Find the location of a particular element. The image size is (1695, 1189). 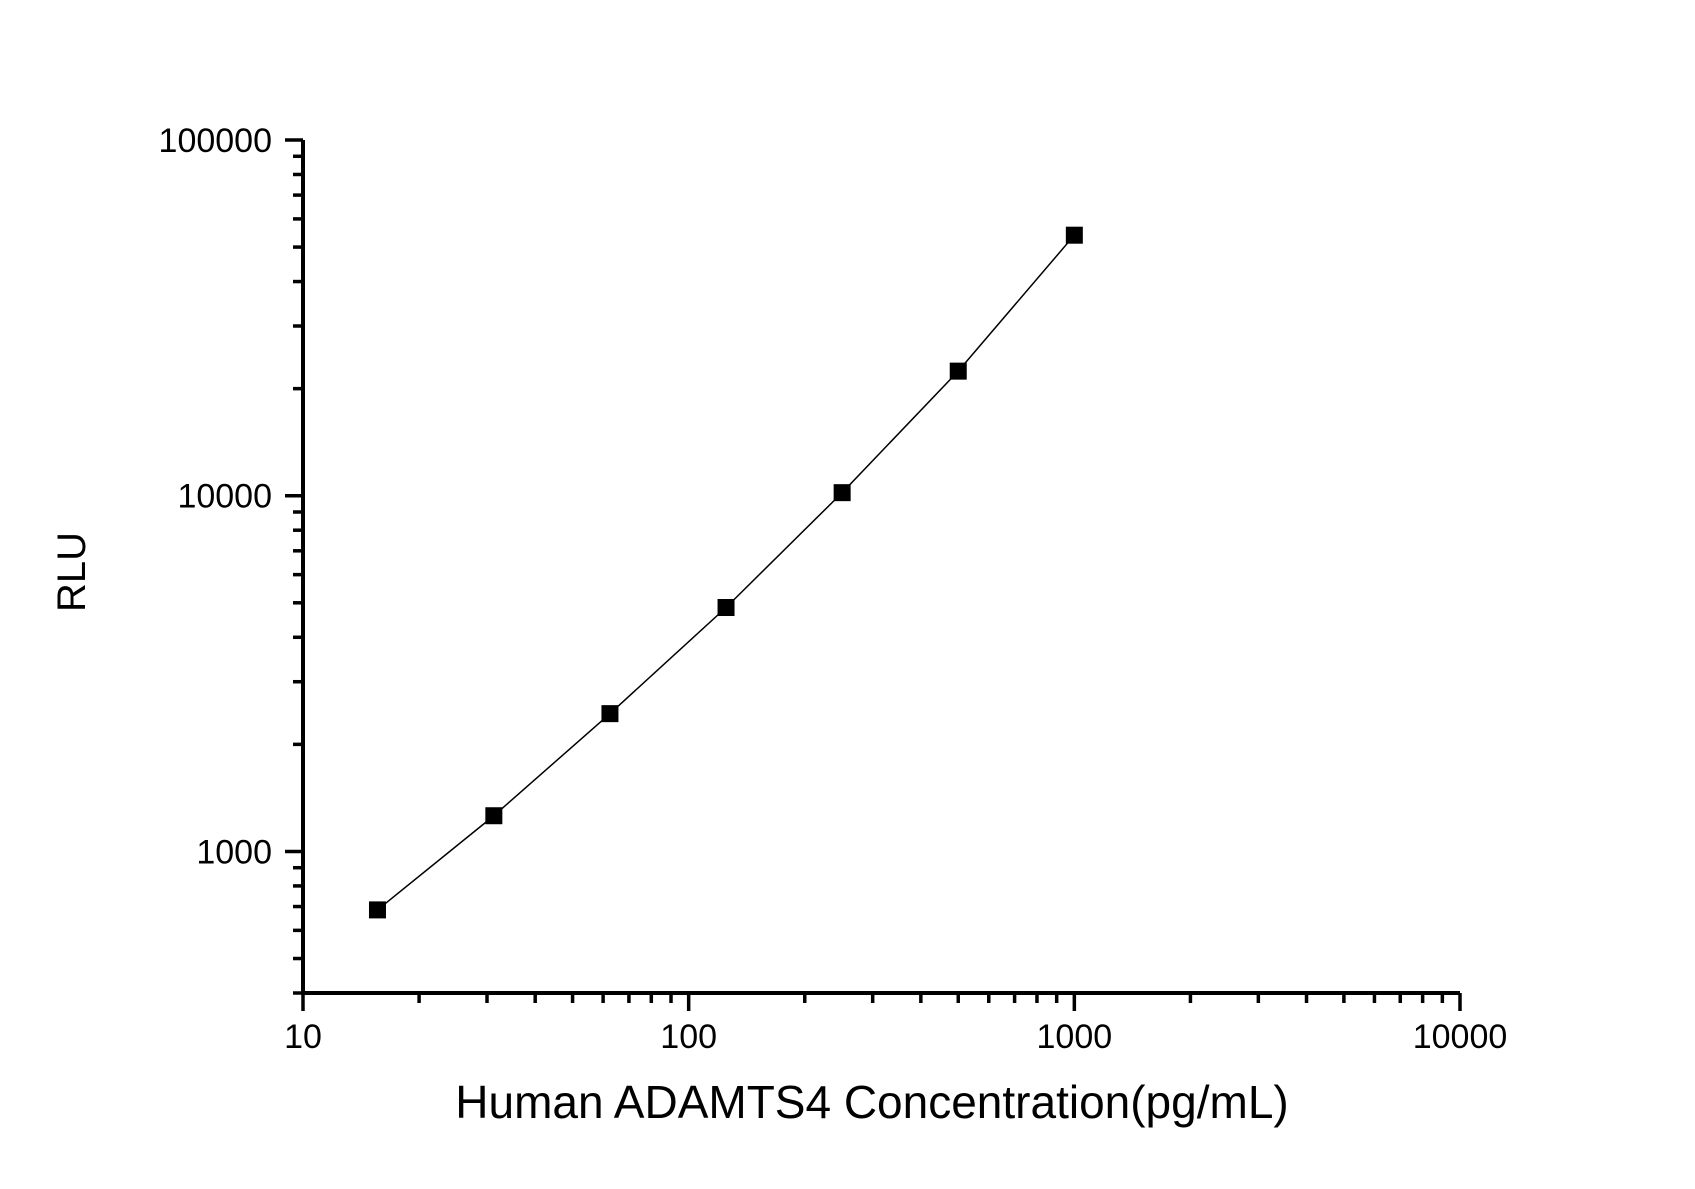

x-tick-label: 10 is located at coordinates (303, 1037).